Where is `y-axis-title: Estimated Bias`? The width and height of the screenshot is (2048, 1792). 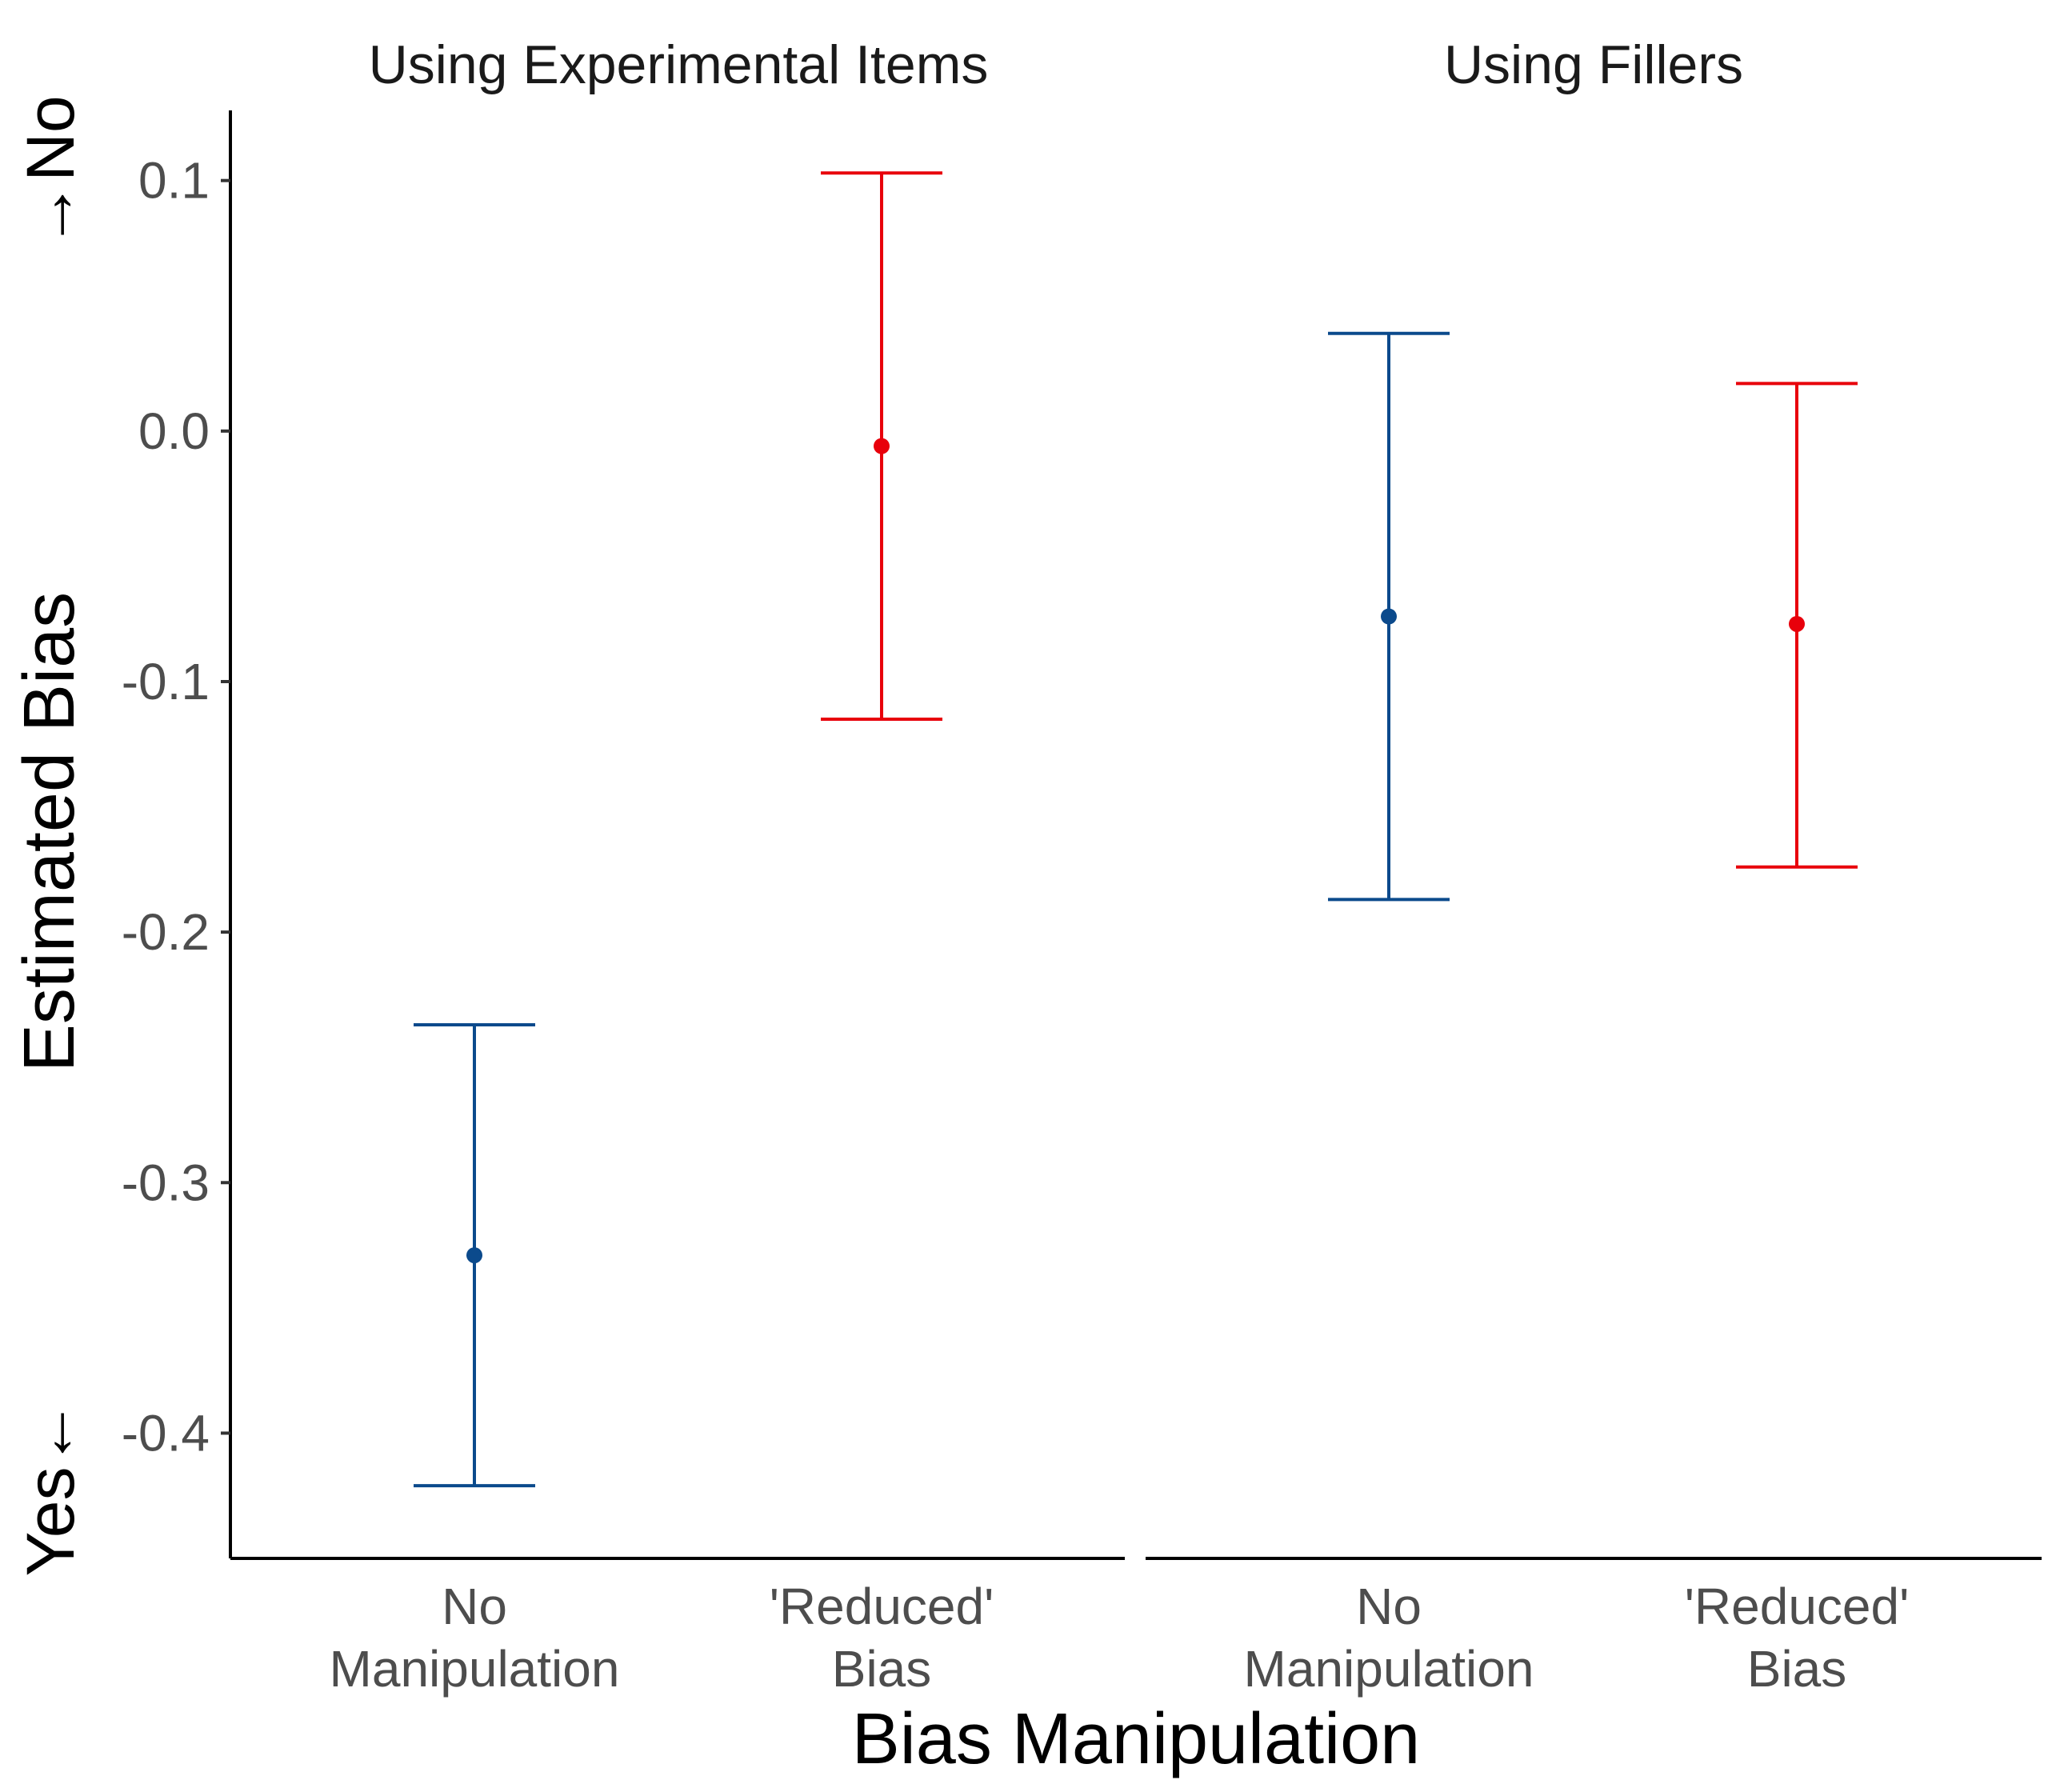 y-axis-title: Estimated Bias is located at coordinates (50, 832).